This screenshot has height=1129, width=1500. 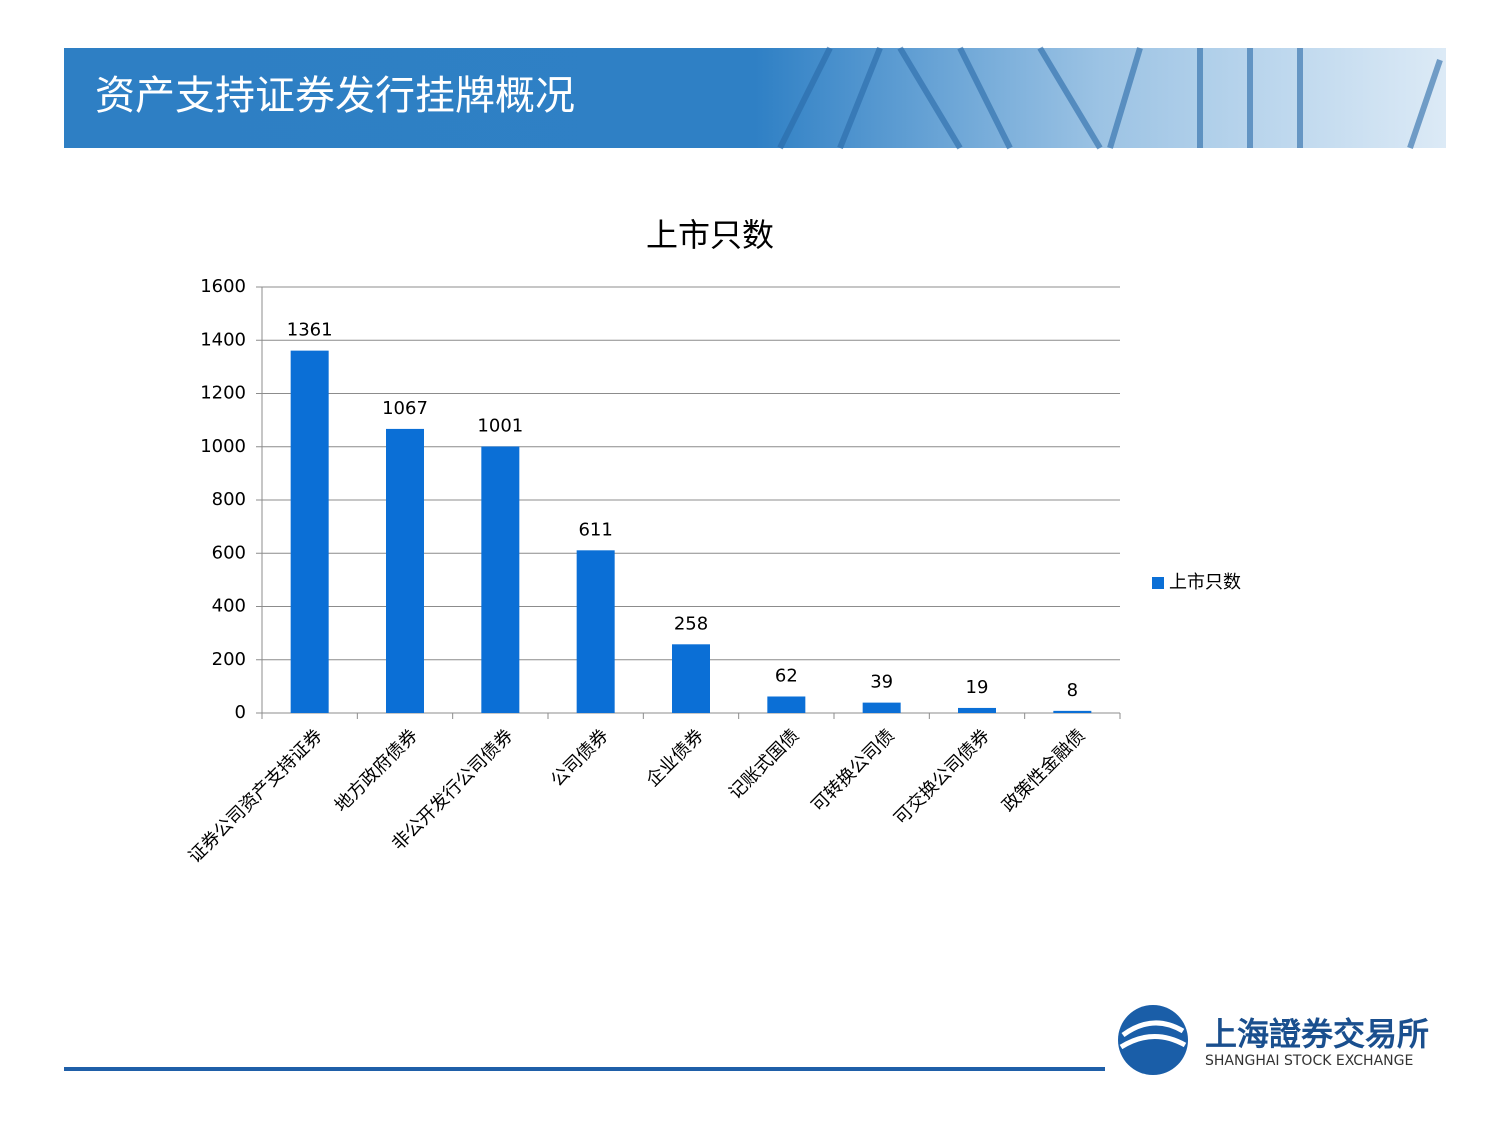 What do you see at coordinates (1309, 1061) in the screenshot?
I see `logo-en: SHANGHAI STOCK EXCHANGE` at bounding box center [1309, 1061].